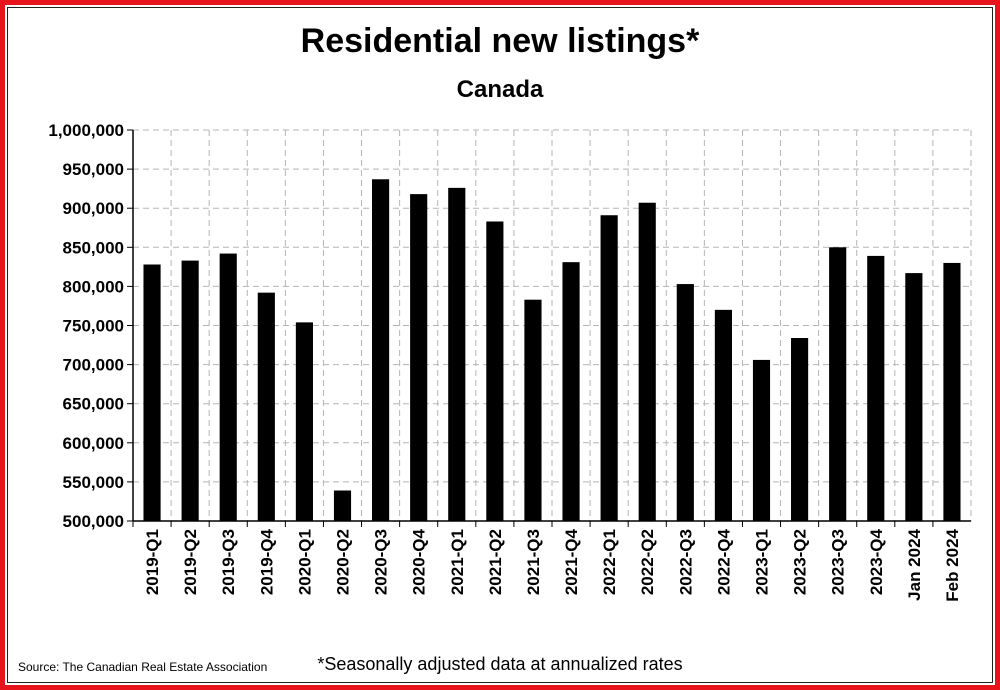  What do you see at coordinates (93, 208) in the screenshot?
I see `y-tick-label: 900,000` at bounding box center [93, 208].